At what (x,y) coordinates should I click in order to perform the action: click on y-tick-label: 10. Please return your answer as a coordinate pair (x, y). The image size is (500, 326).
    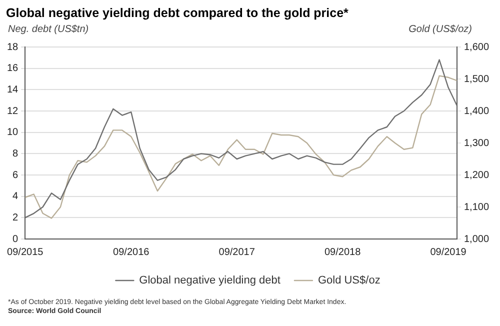
    Looking at the image, I should click on (13, 132).